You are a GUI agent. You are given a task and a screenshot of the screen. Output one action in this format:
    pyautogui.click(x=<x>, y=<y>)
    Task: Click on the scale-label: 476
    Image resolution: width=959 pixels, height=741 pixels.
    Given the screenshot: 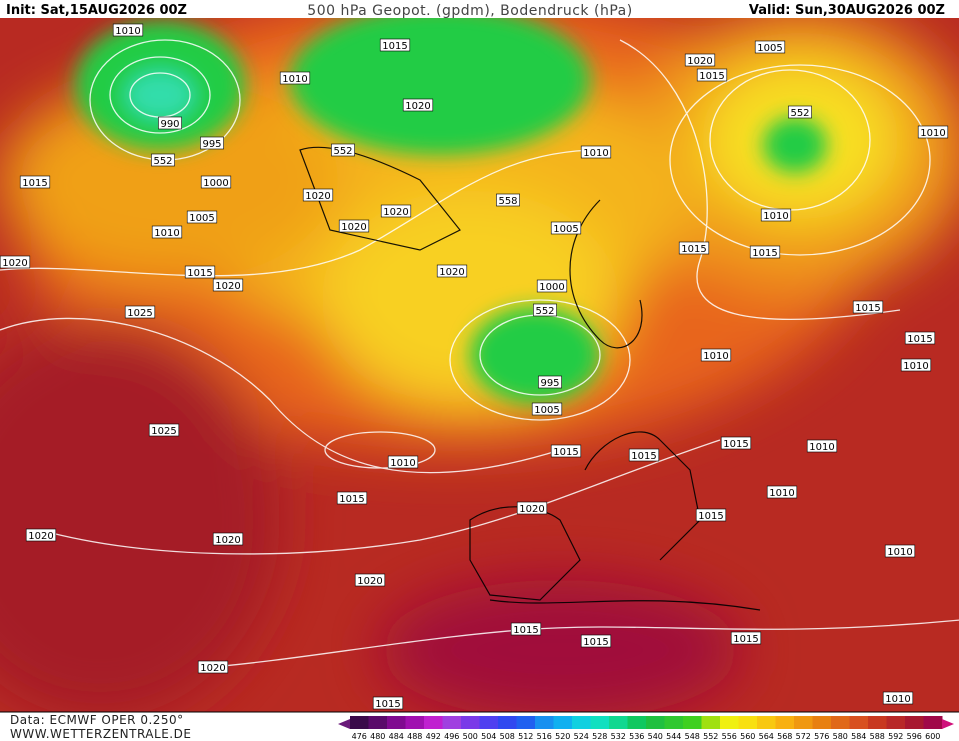 What is the action you would take?
    pyautogui.click(x=359, y=736)
    